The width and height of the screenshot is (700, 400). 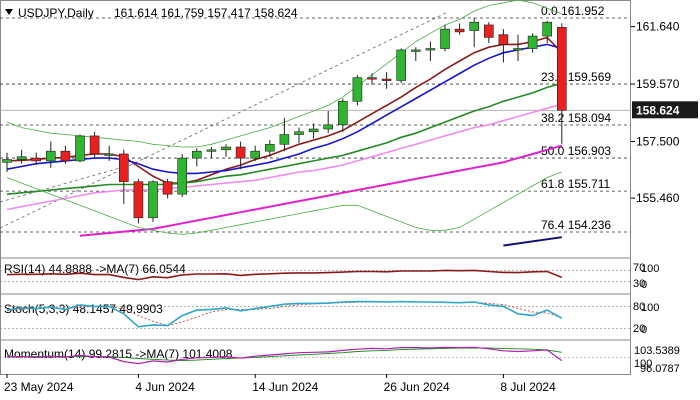 What do you see at coordinates (576, 225) in the screenshot?
I see `fib-level-label: 76.4 154.236` at bounding box center [576, 225].